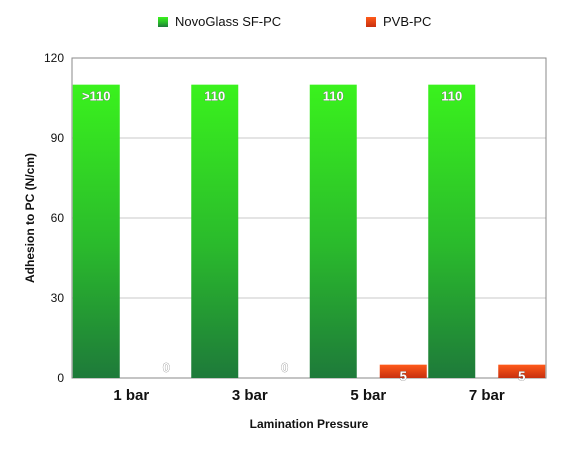  Describe the element at coordinates (58, 298) in the screenshot. I see `y-tick-label: 30` at that location.